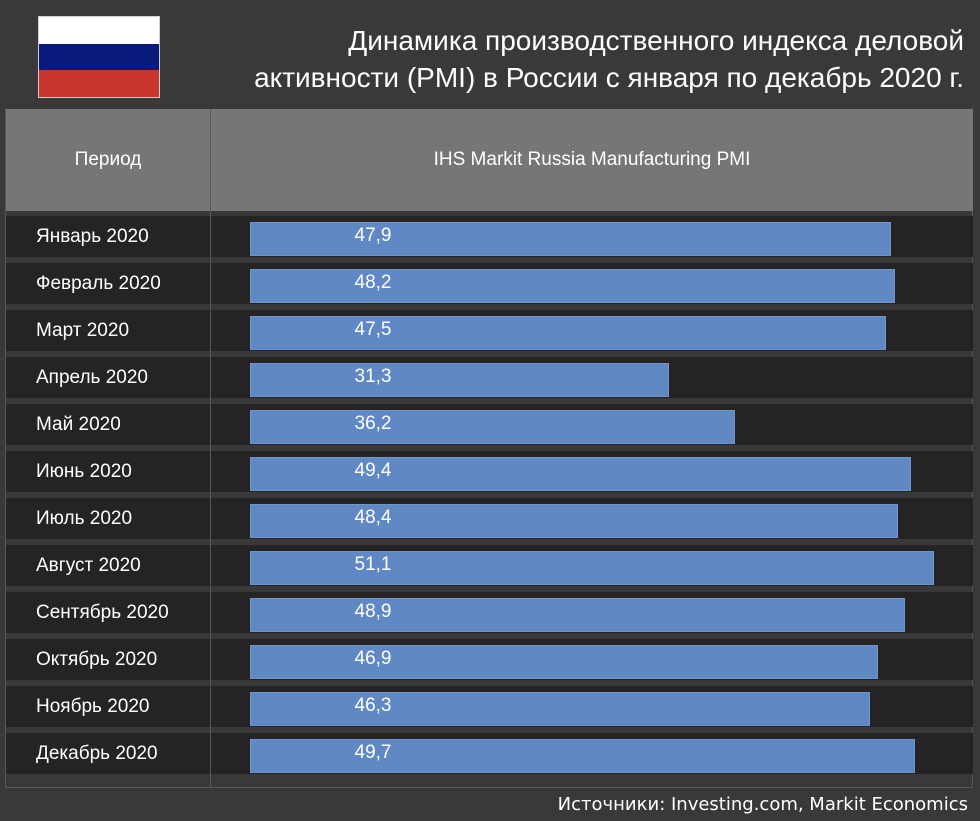  Describe the element at coordinates (373, 564) in the screenshot. I see `data-label: 51,1` at that location.